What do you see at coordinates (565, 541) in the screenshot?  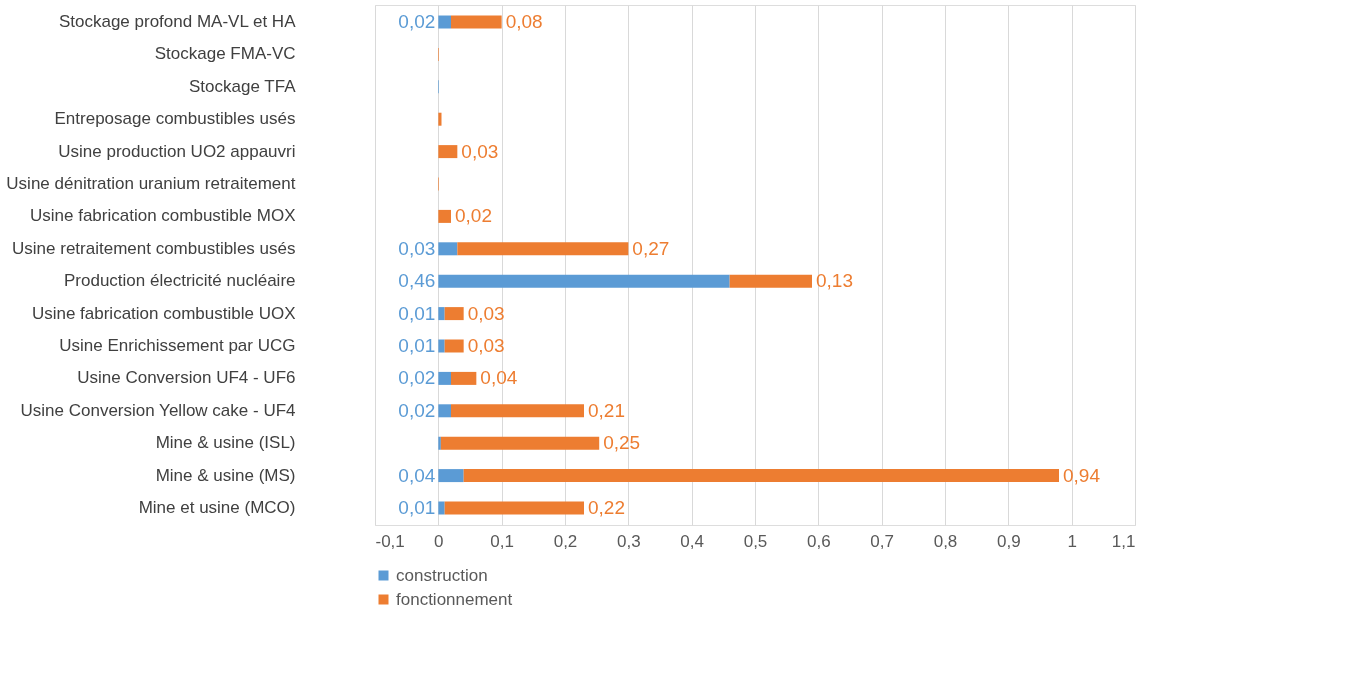 I see `x-tick-label: 0,2` at bounding box center [565, 541].